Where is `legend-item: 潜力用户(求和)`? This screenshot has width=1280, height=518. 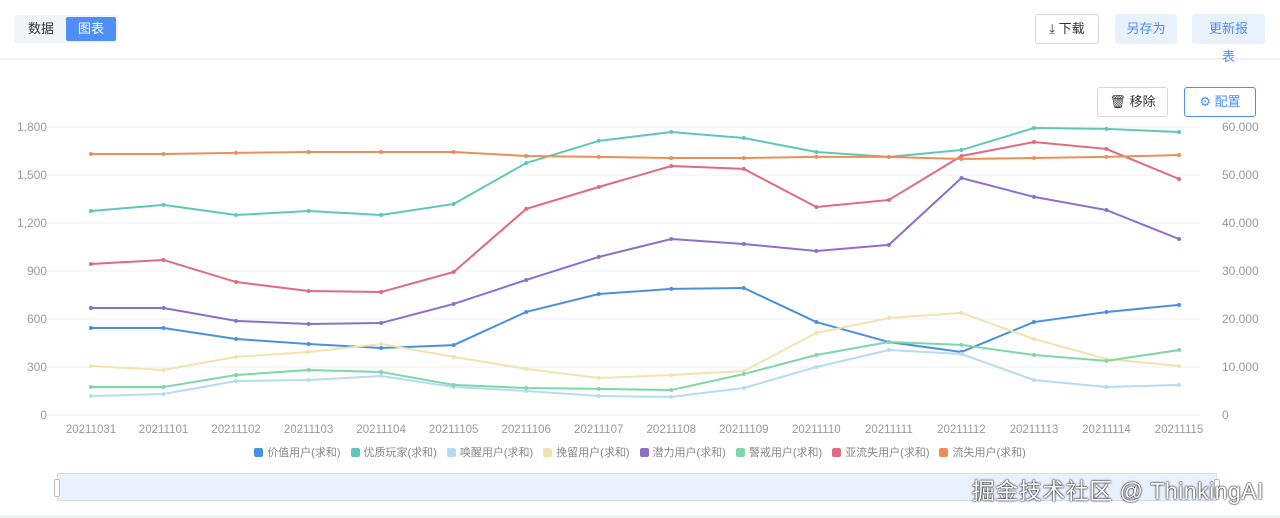
legend-item: 潜力用户(求和) is located at coordinates (682, 452).